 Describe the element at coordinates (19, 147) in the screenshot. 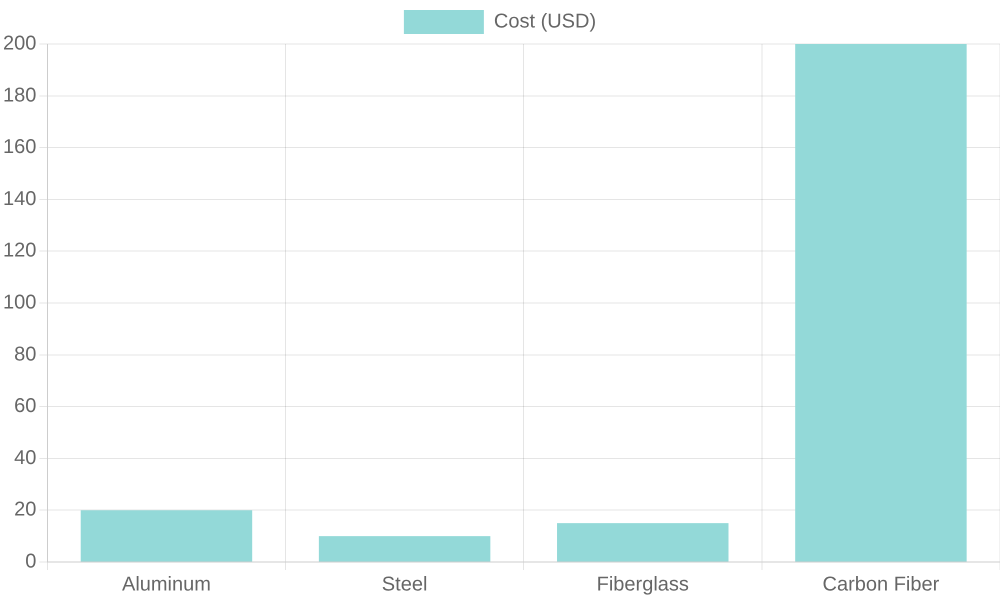

I see `y-tick-label: 160` at that location.